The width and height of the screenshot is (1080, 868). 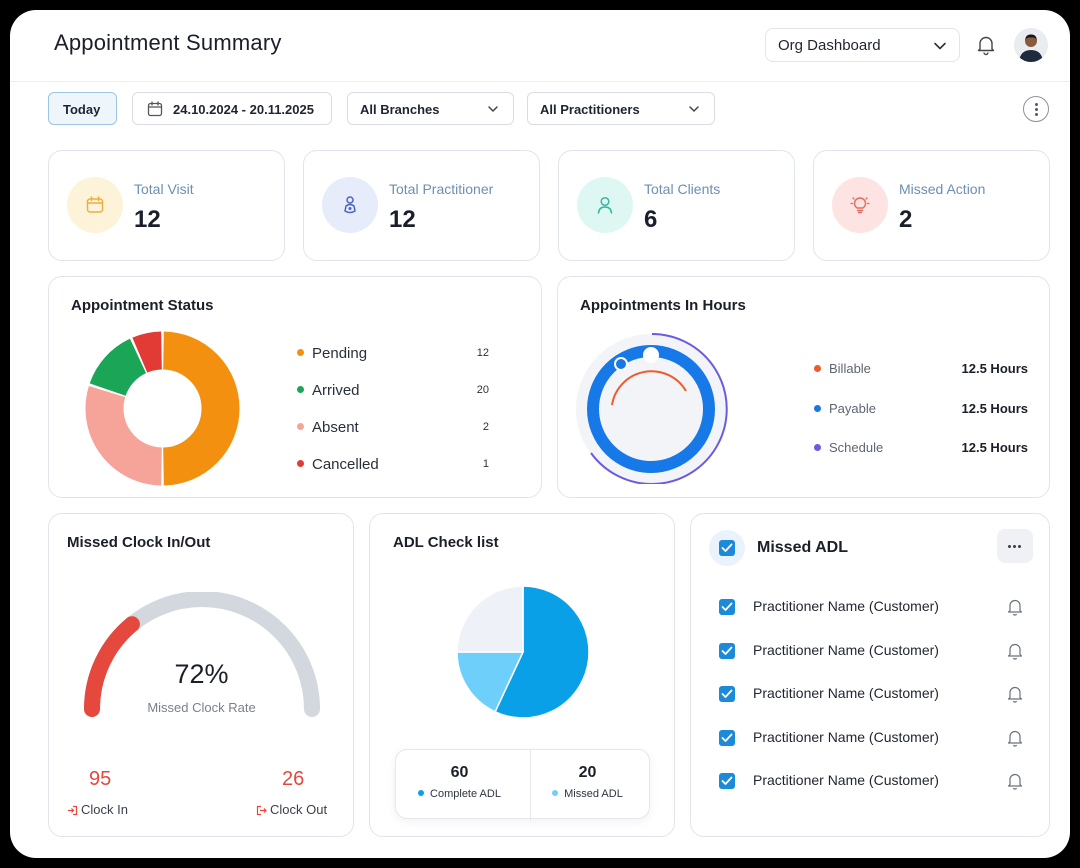 What do you see at coordinates (340, 353) in the screenshot?
I see `legend-label: Pending` at bounding box center [340, 353].